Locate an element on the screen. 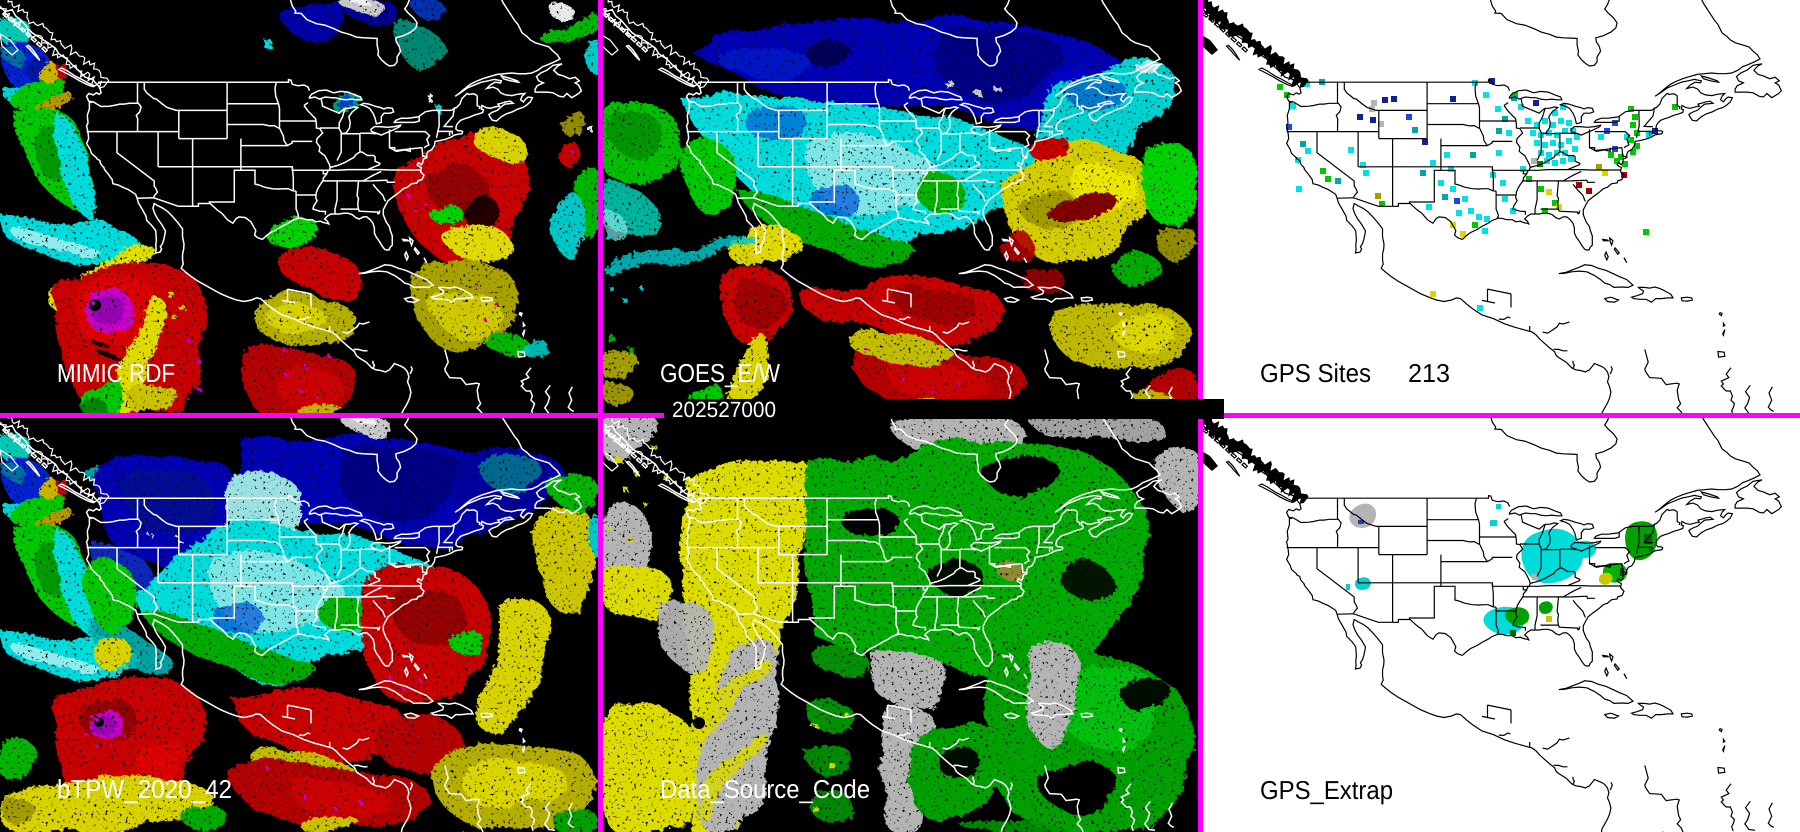 The height and width of the screenshot is (832, 1800). svg-text: 213 is located at coordinates (1429, 373).